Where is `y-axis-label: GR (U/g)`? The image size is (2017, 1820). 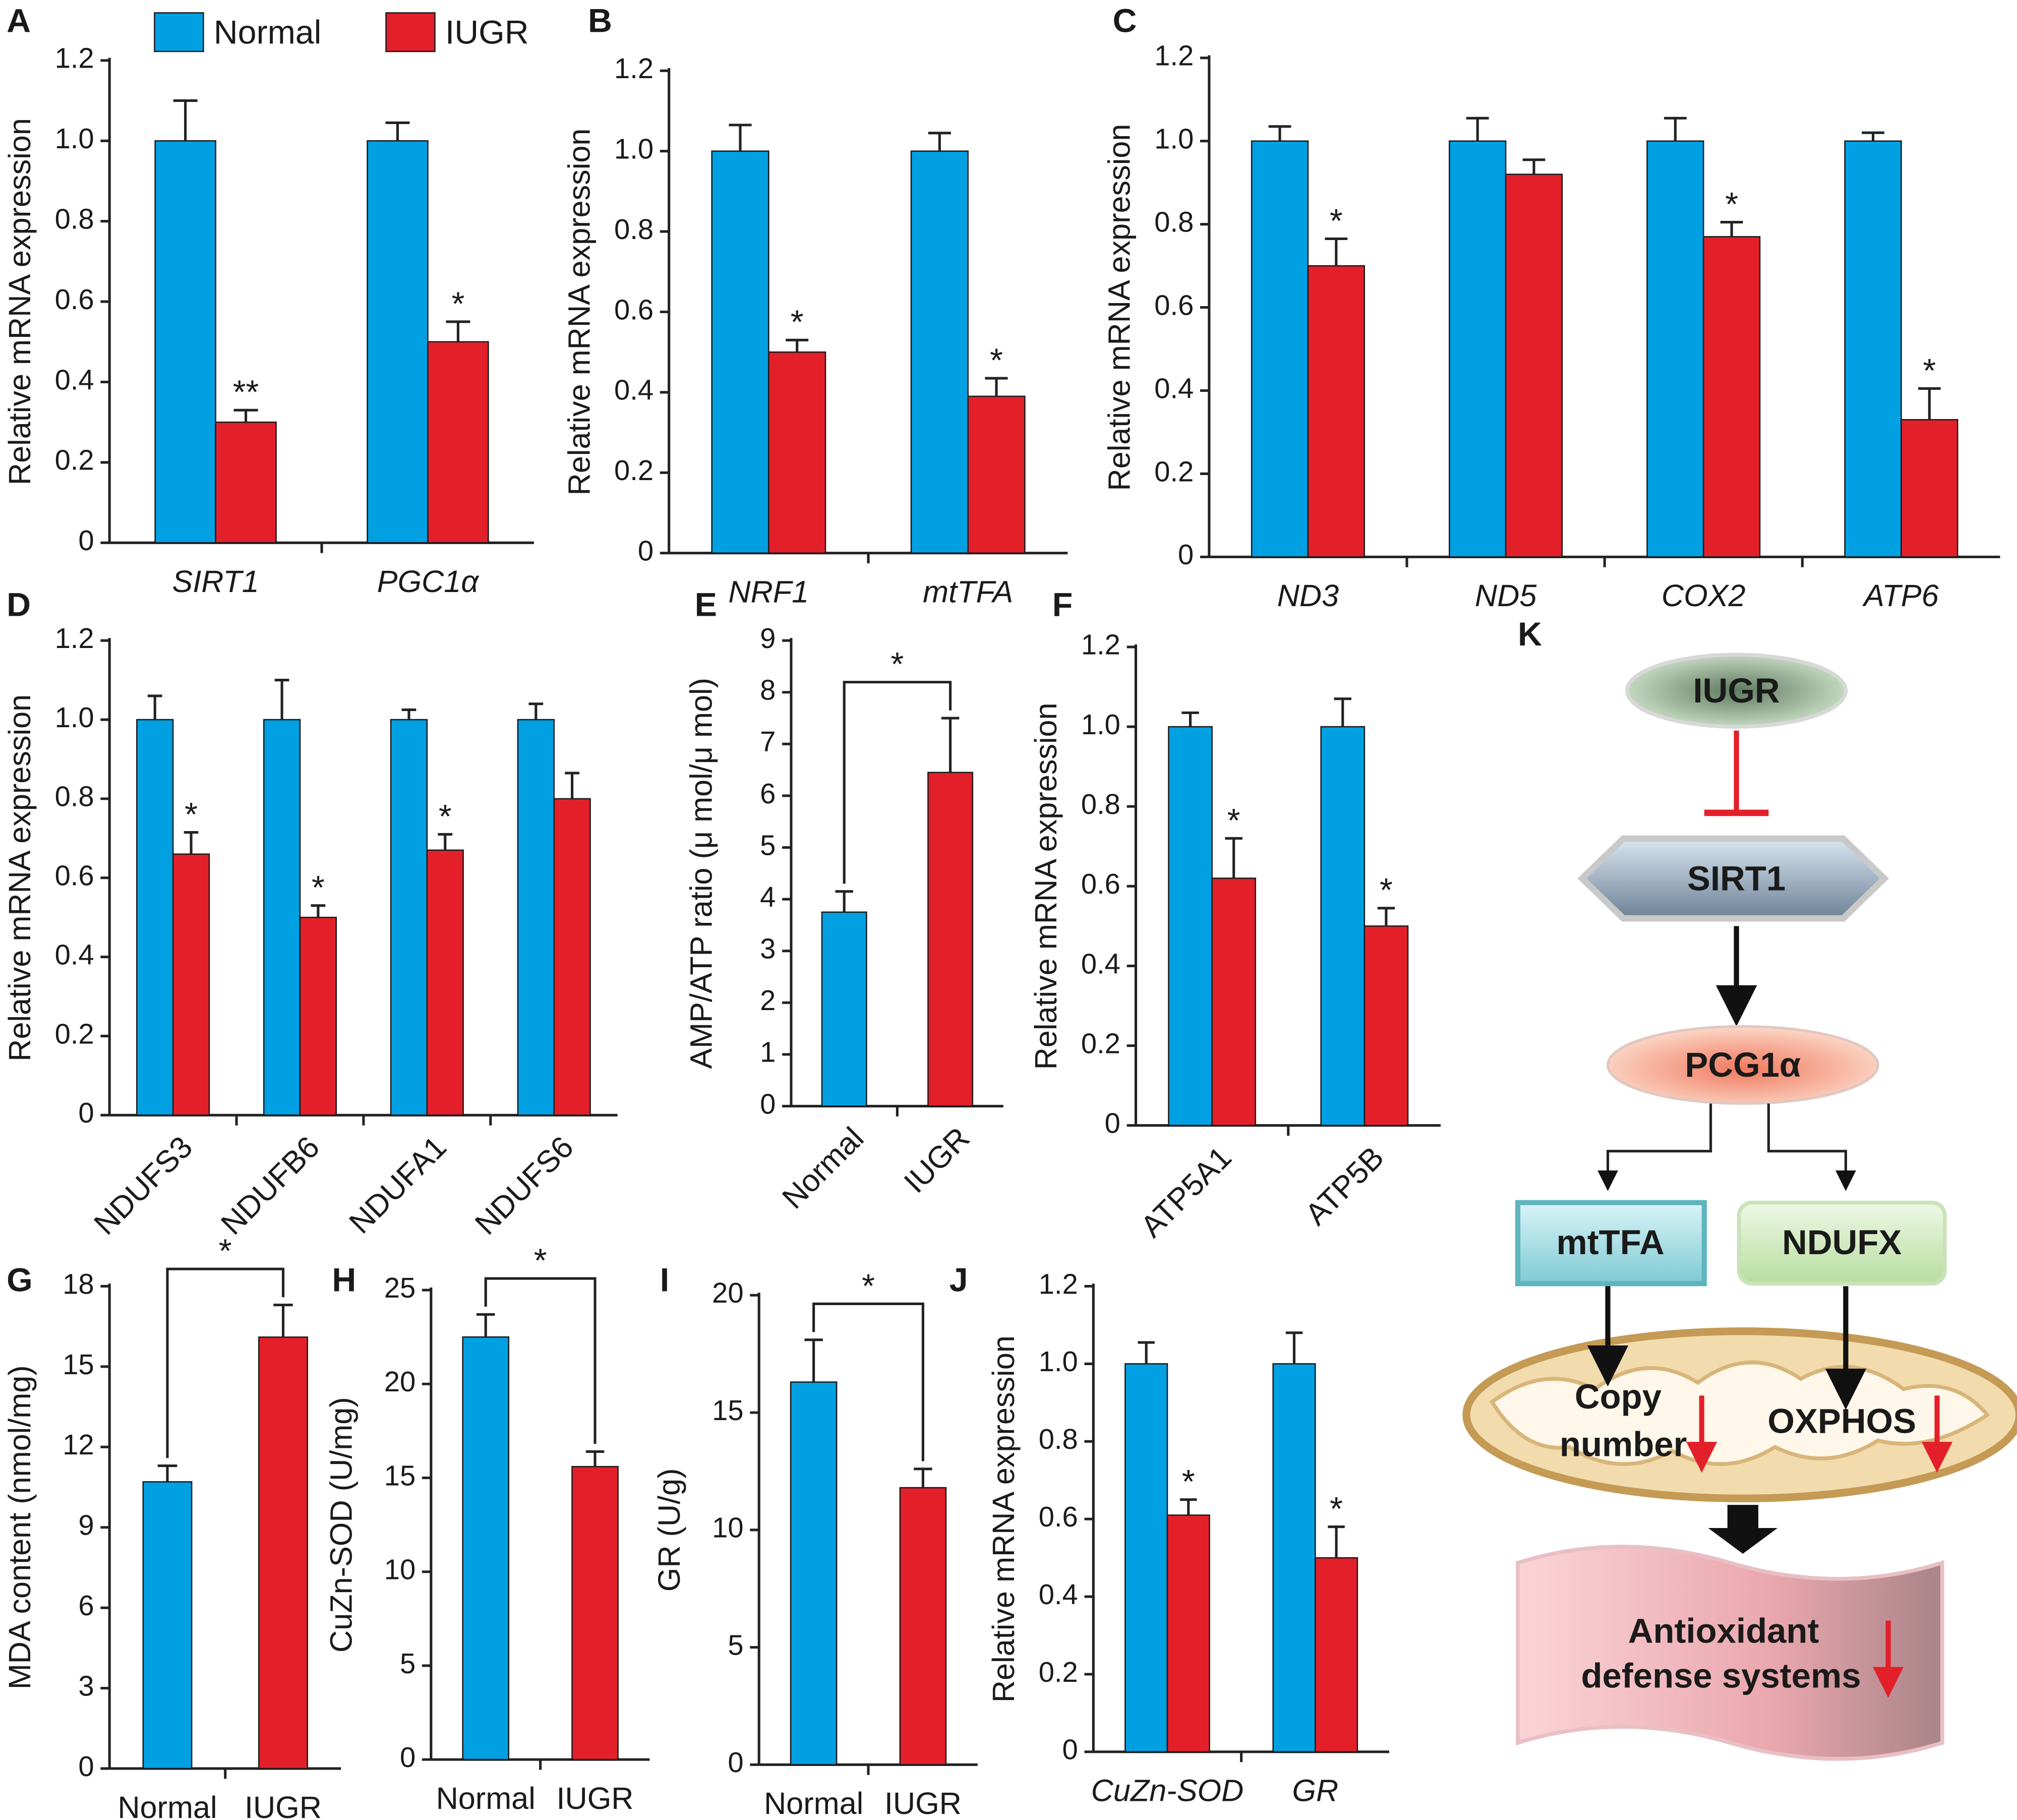
y-axis-label: GR (U/g) is located at coordinates (669, 1530).